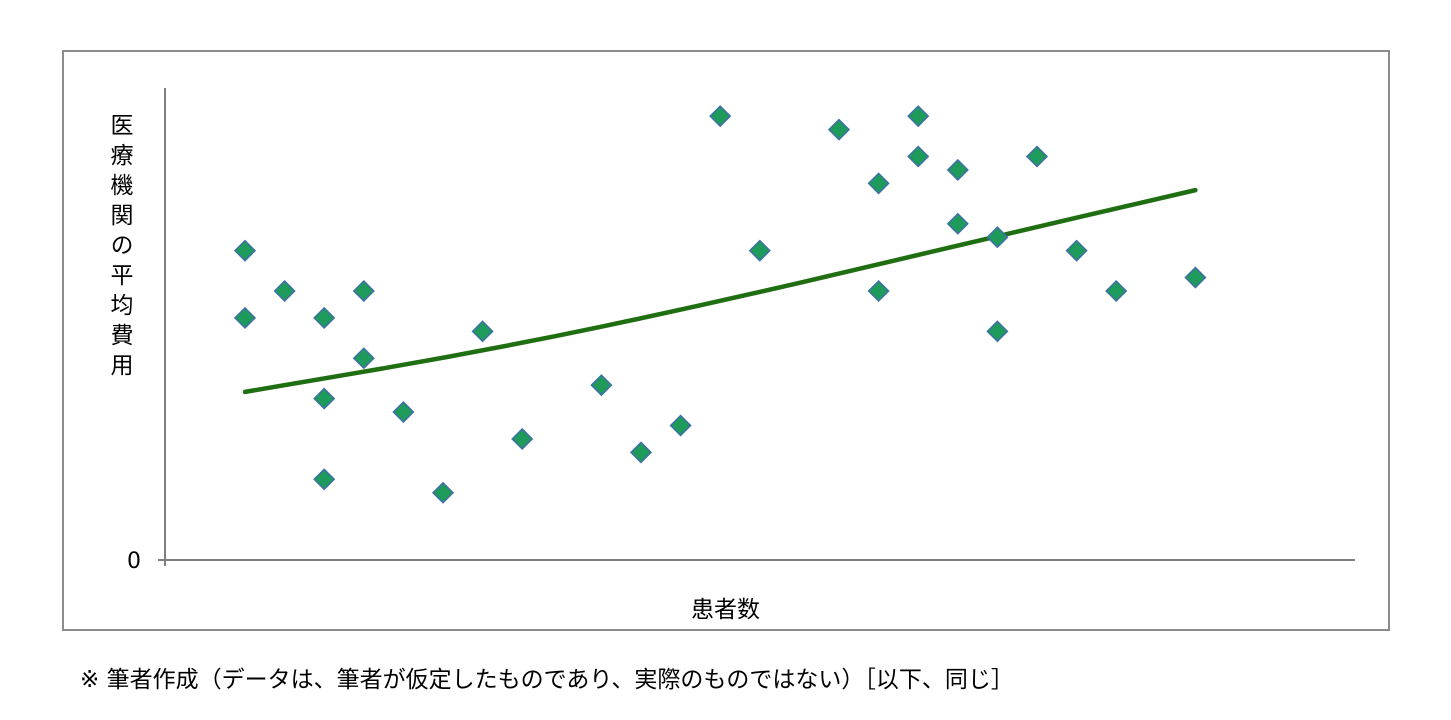 This screenshot has height=720, width=1451. What do you see at coordinates (725, 610) in the screenshot?
I see `x-axis-label: 患者数` at bounding box center [725, 610].